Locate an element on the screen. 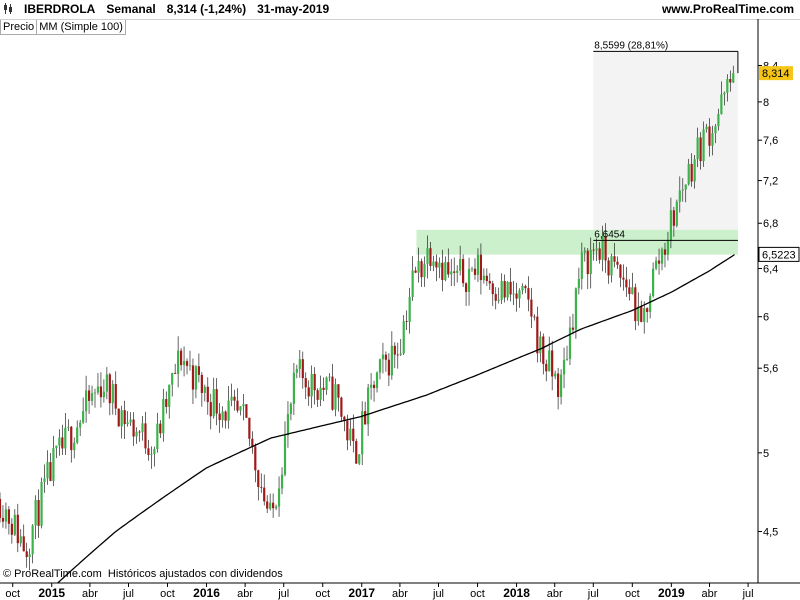  indicator-legend: Precio MM (Simple 100) is located at coordinates (63, 27).